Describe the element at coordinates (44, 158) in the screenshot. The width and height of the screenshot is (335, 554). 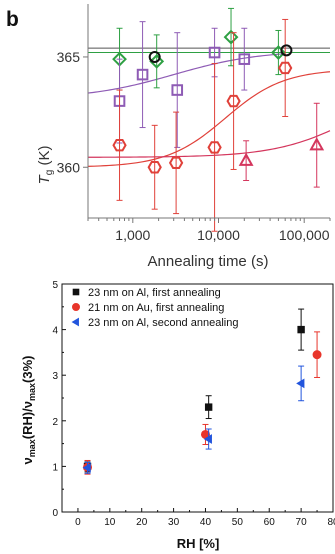
I see `y-title-unit: (K)` at that location.